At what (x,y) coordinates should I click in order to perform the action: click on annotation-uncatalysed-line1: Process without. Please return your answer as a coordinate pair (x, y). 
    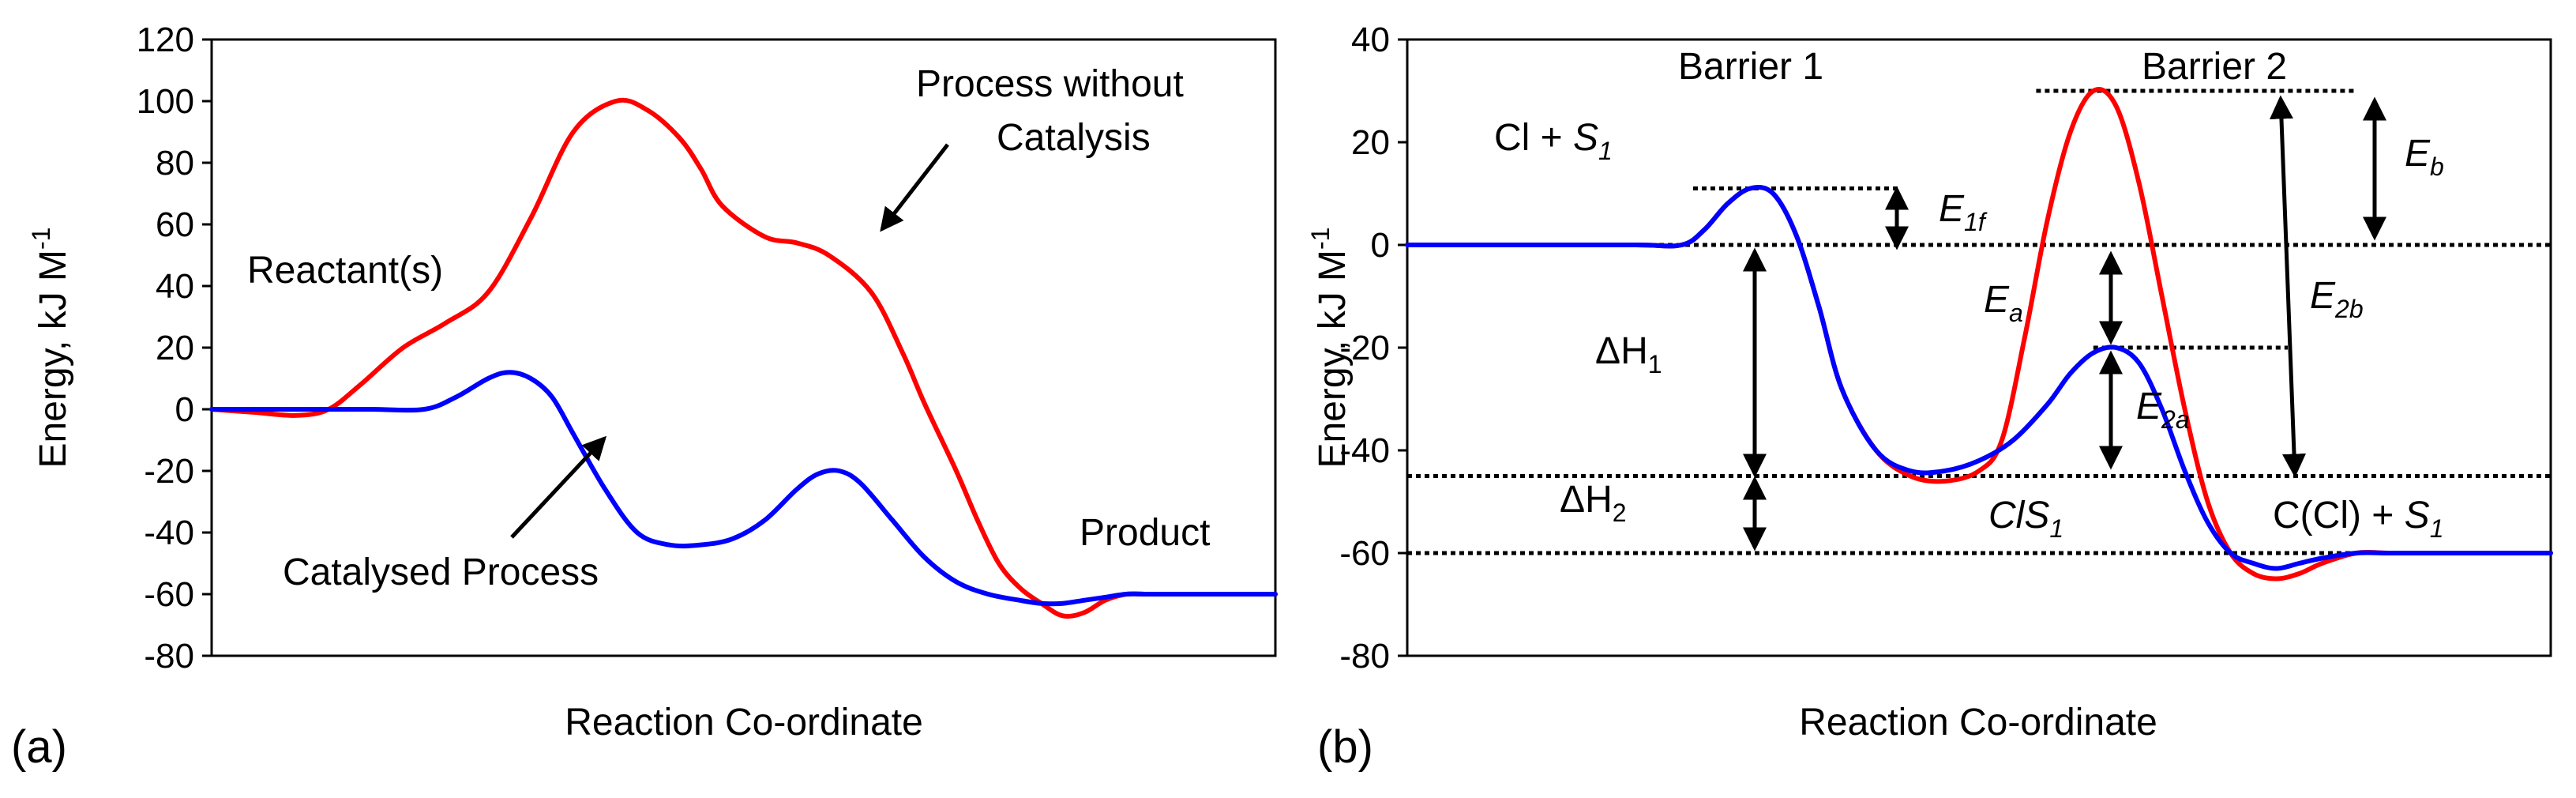
    Looking at the image, I should click on (1050, 84).